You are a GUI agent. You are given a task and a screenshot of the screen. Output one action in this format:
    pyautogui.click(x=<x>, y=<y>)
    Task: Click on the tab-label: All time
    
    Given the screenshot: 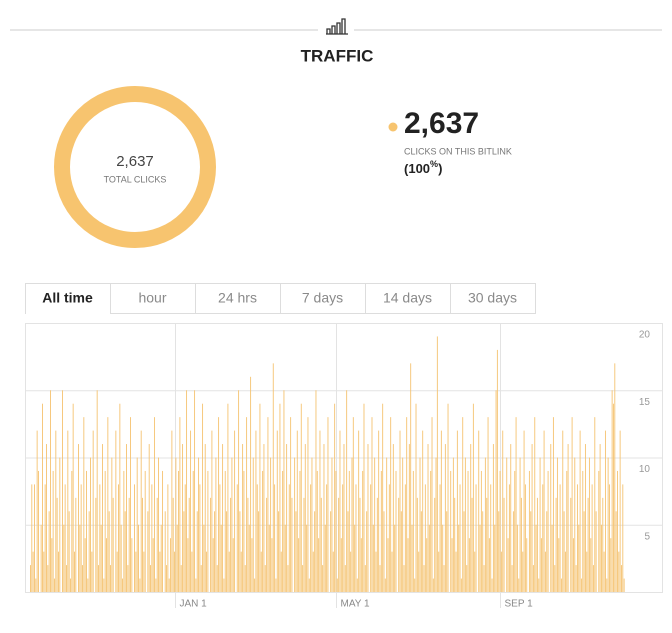 What is the action you would take?
    pyautogui.click(x=67, y=298)
    